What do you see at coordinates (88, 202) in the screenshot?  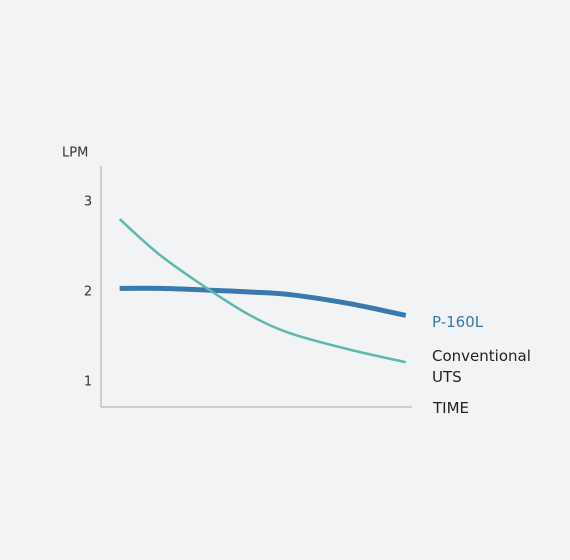 I see `y-tick-label: 3` at bounding box center [88, 202].